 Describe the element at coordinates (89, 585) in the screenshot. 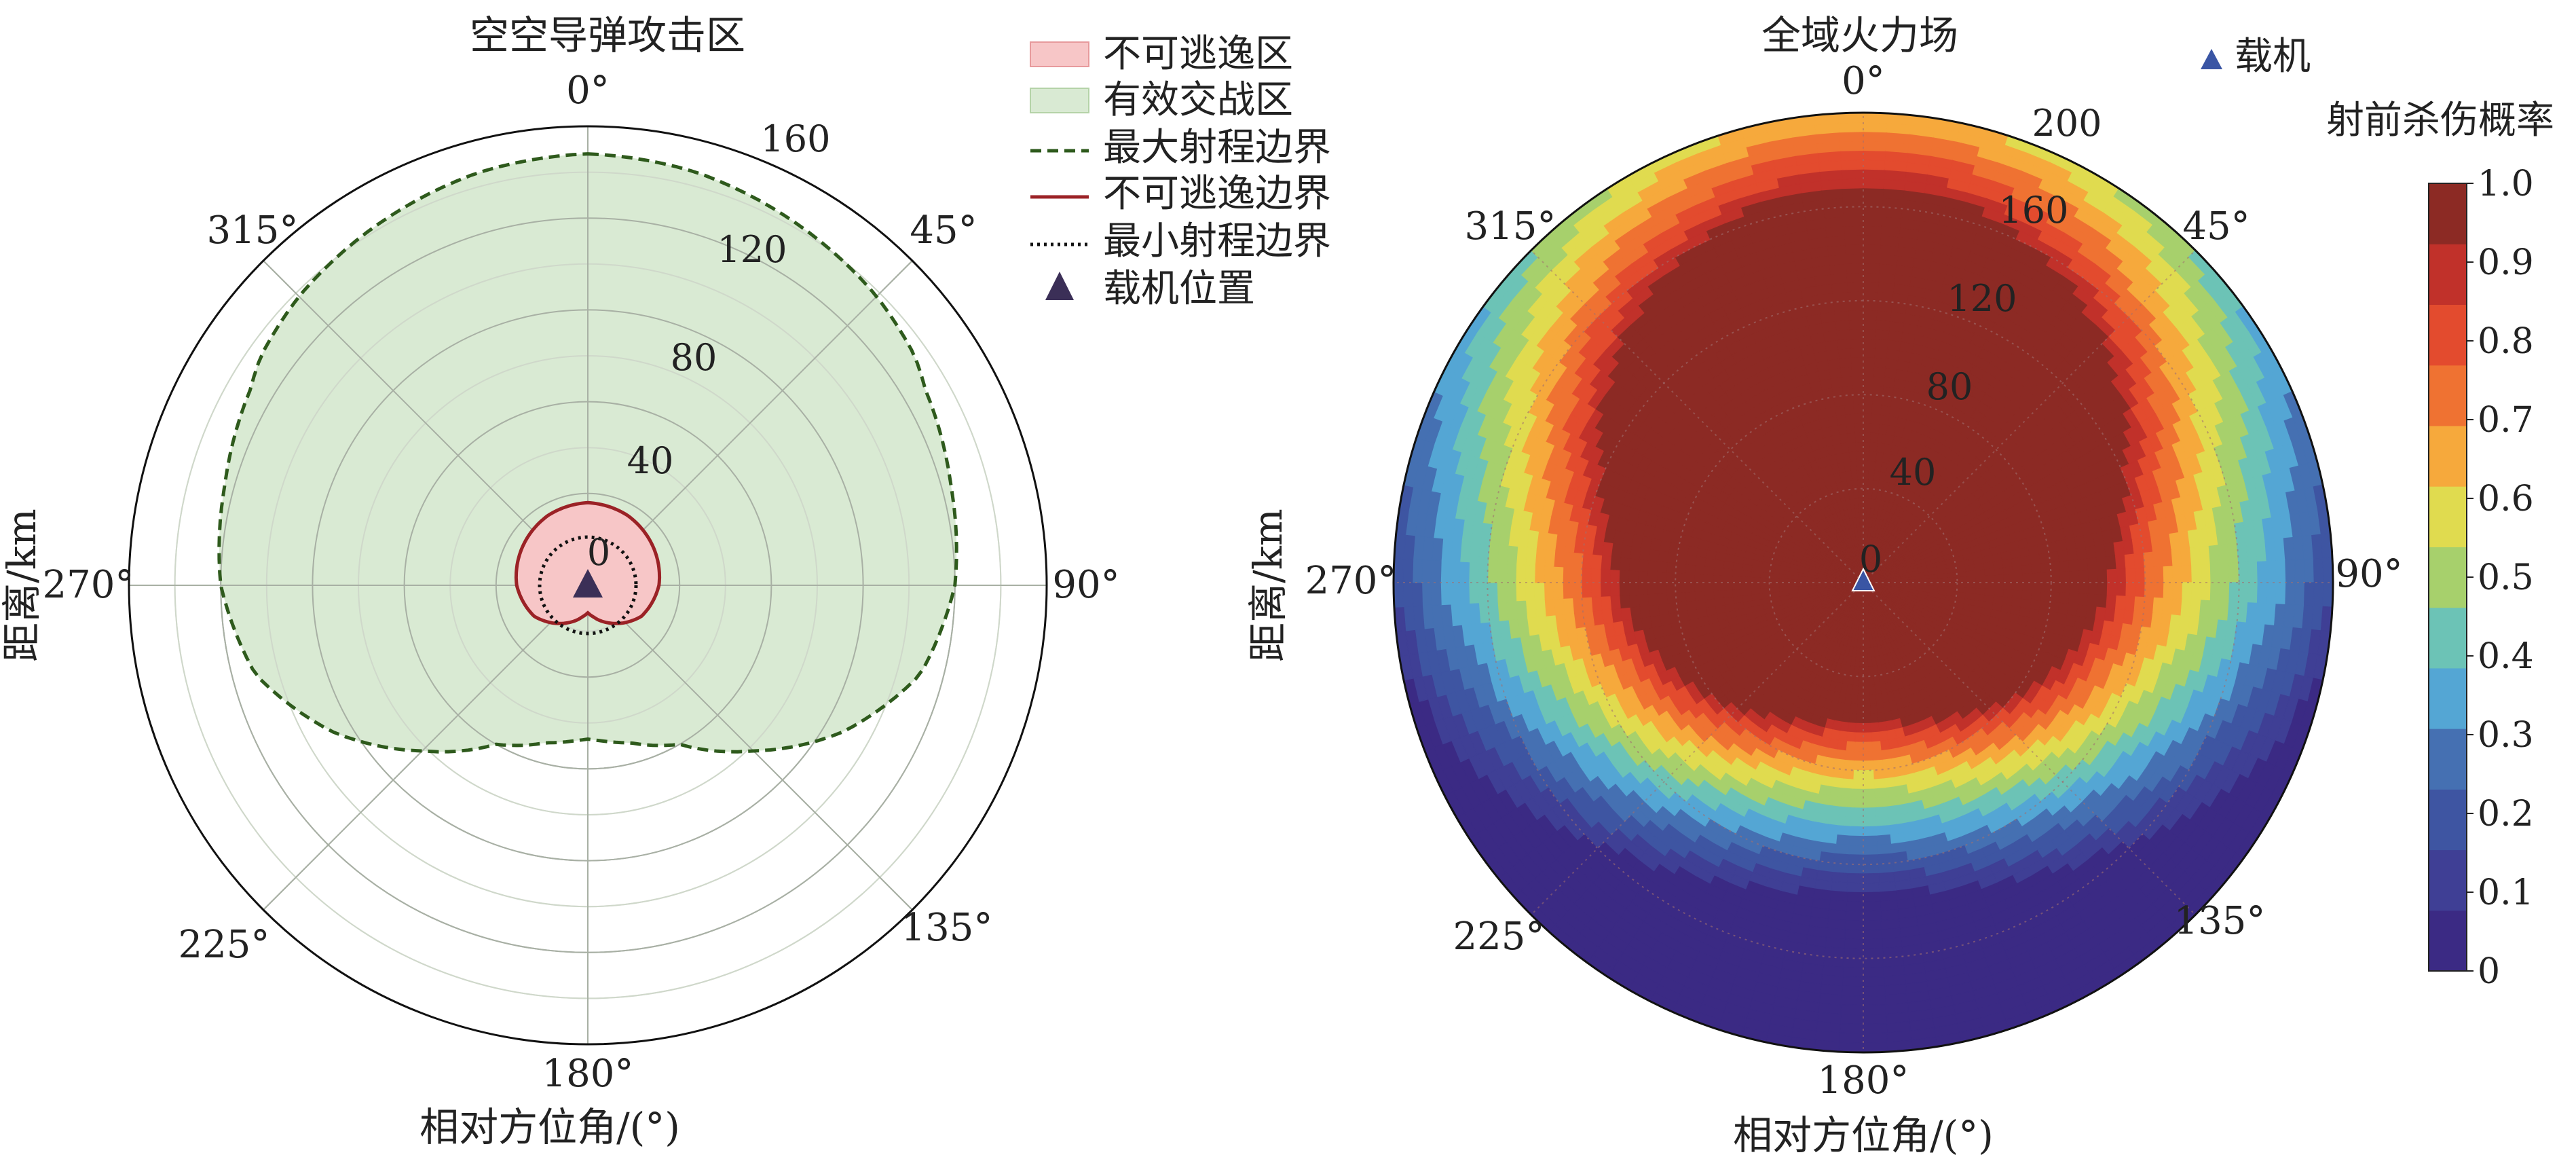

I see `left-angle-tick-270: 270°` at that location.